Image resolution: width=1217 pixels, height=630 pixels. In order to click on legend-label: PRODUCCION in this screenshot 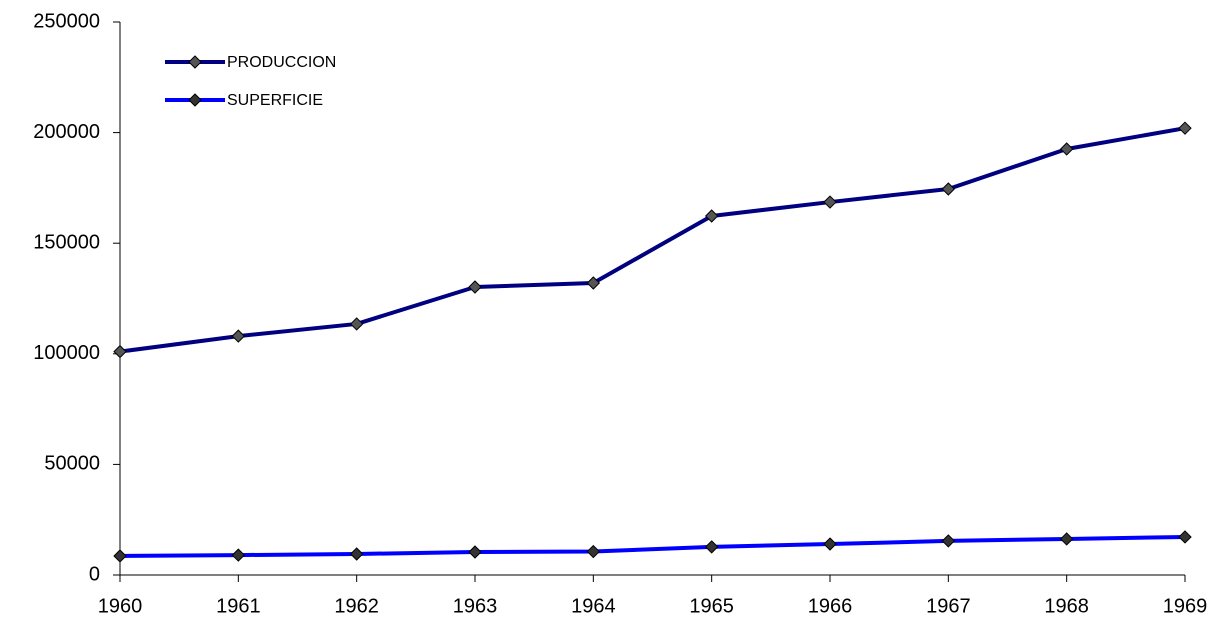, I will do `click(281, 62)`.